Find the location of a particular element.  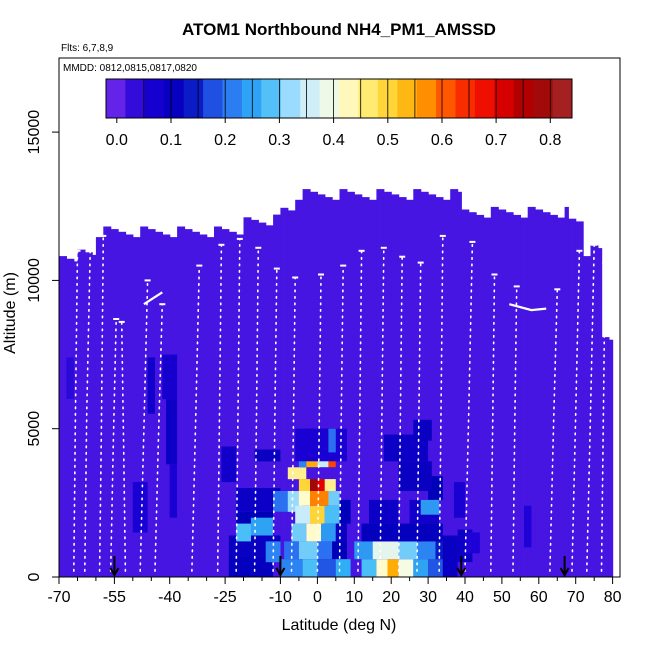

x-tick-label: 70 is located at coordinates (576, 597).